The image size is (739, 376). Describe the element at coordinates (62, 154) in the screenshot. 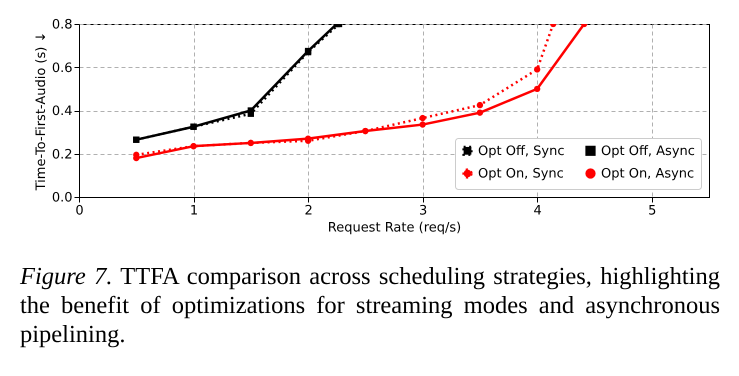

I see `y-tick-label: 0.2` at that location.